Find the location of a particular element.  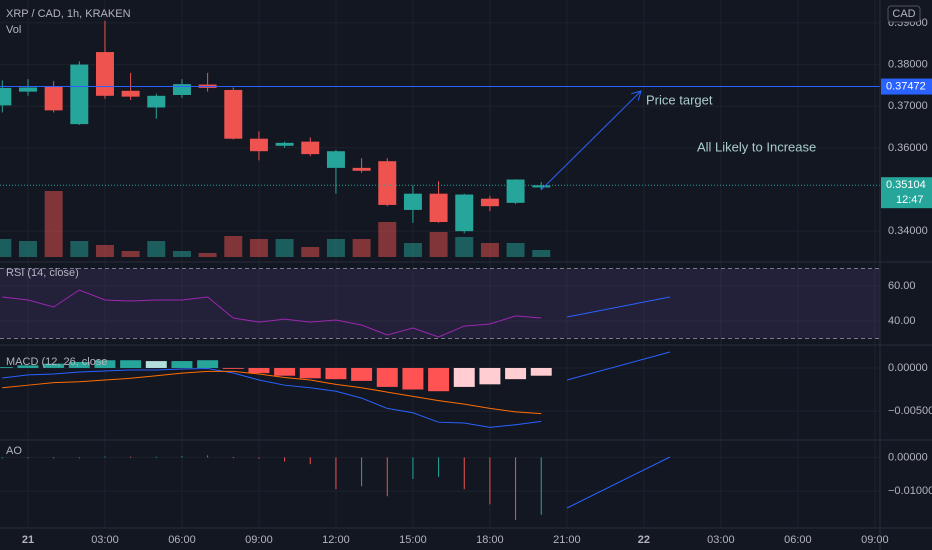

target-price-label: 0.37472 is located at coordinates (906, 86).